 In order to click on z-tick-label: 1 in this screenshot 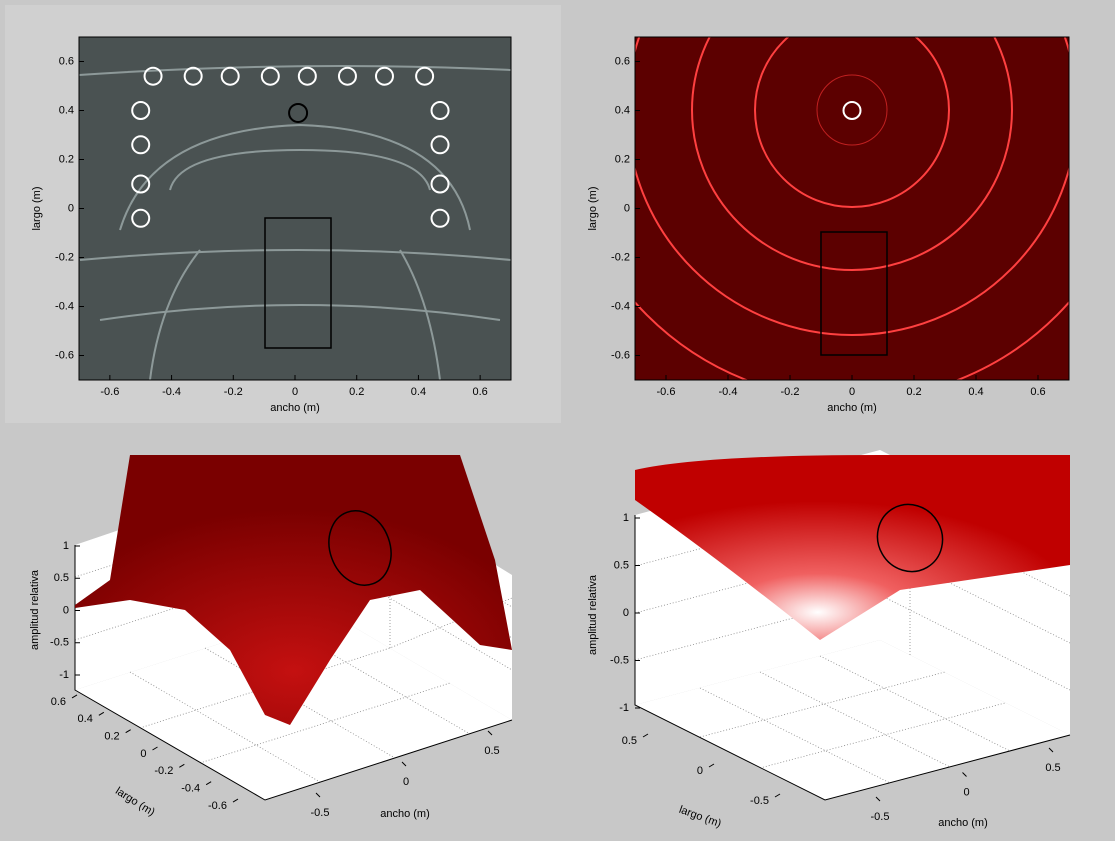, I will do `click(626, 518)`.